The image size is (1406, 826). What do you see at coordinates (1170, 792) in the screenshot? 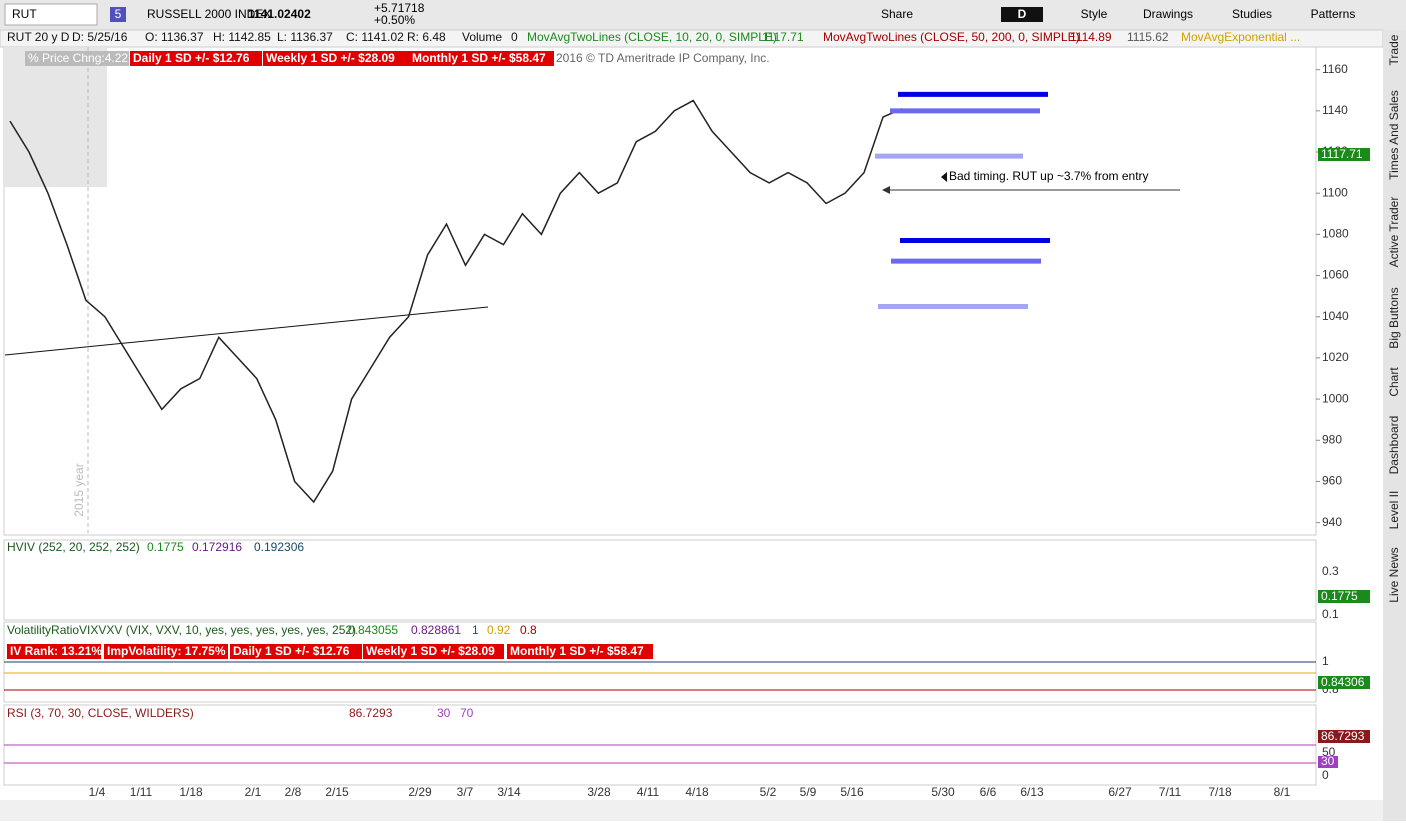
I see `x-tick-label: 7/11` at bounding box center [1170, 792].